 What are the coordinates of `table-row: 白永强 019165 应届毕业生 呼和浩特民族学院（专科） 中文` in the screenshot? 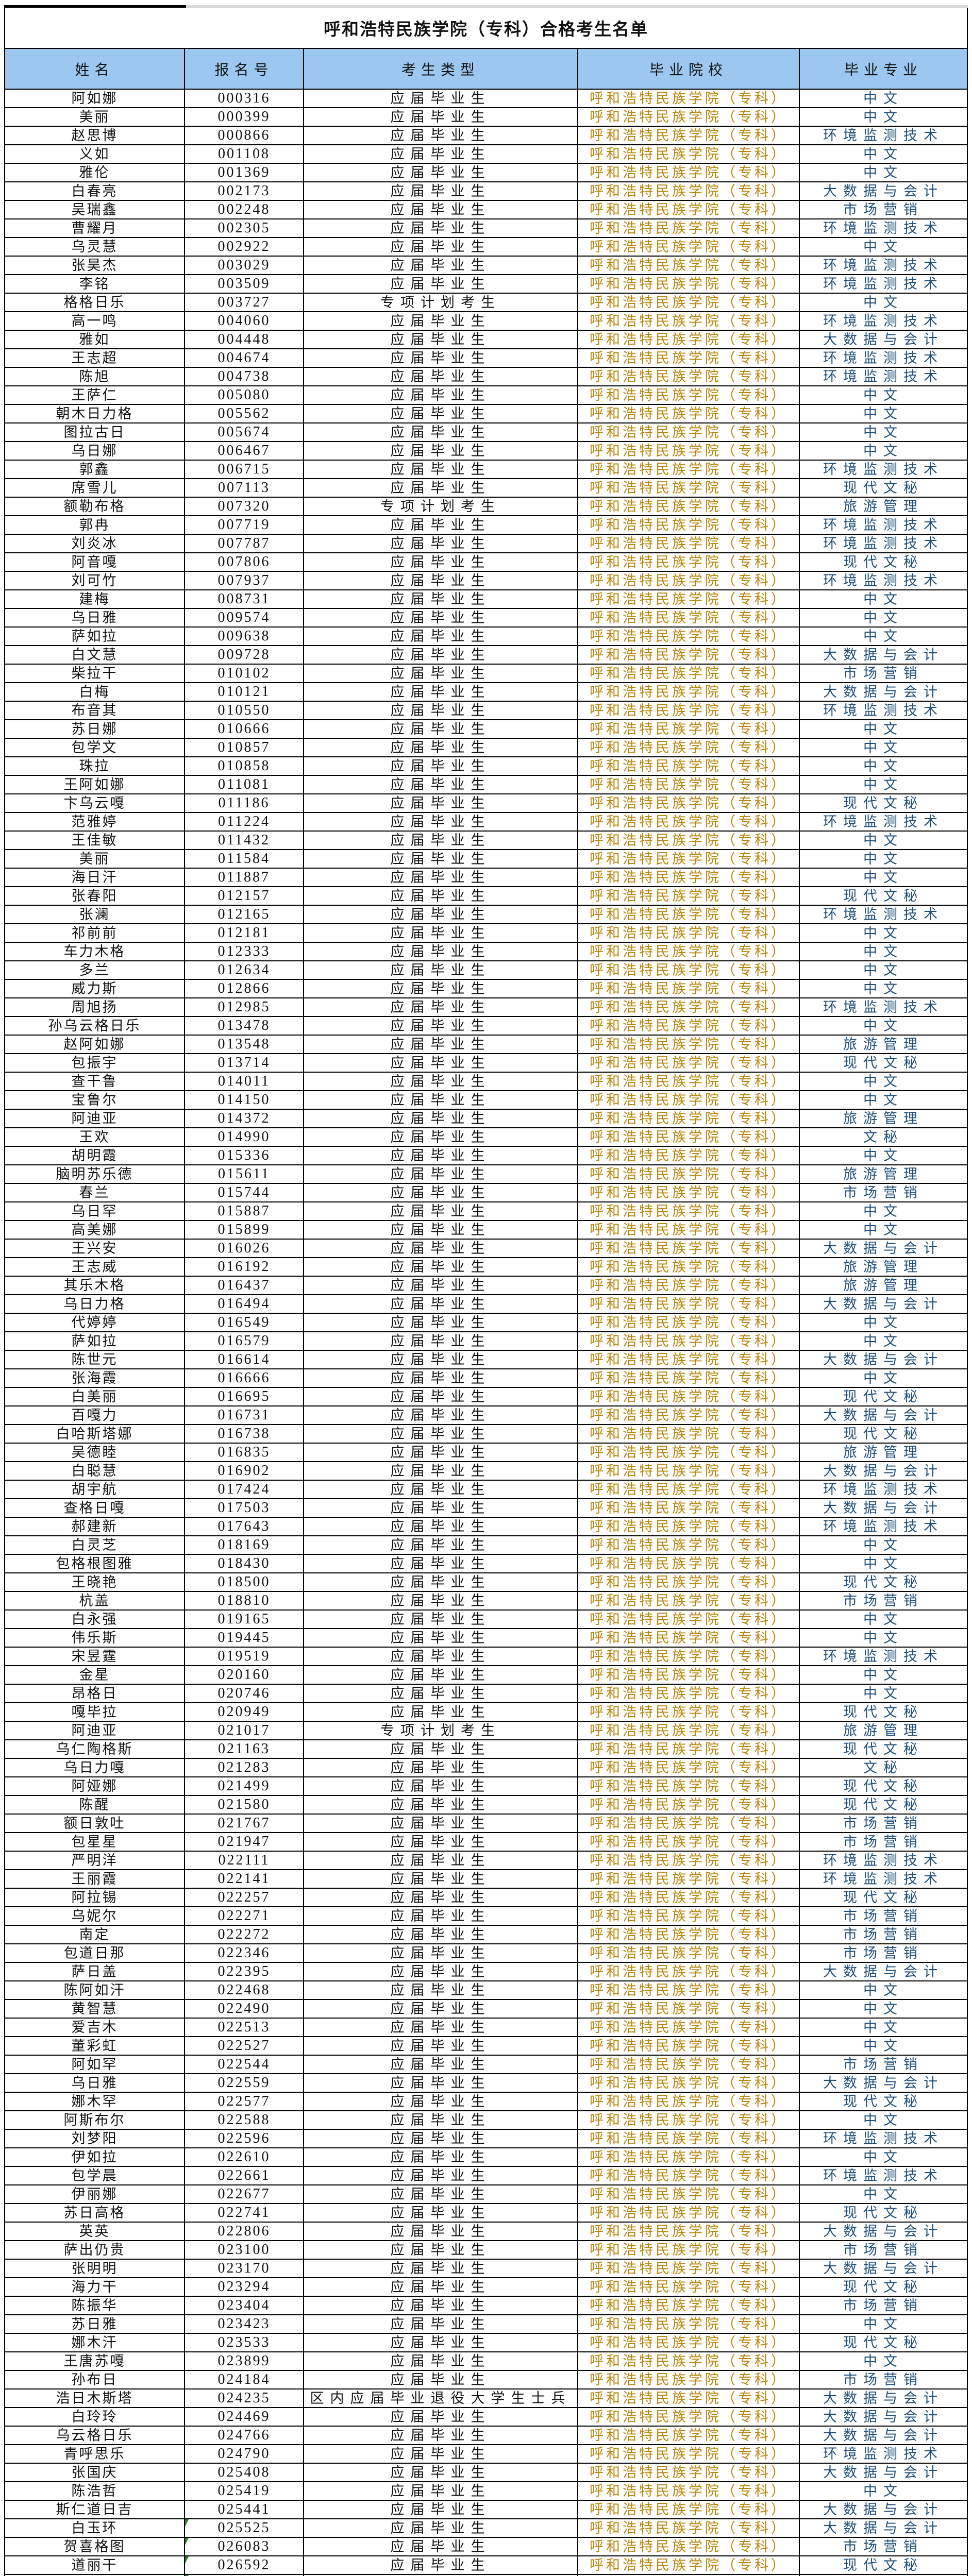 It's located at (486, 1620).